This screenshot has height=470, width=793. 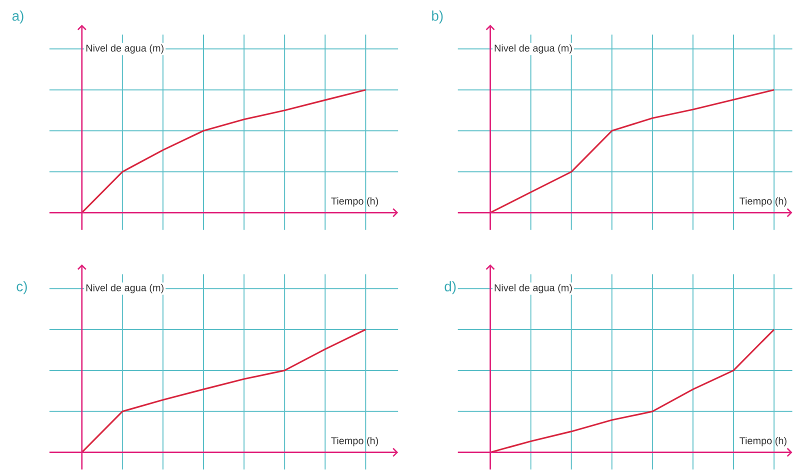 I want to click on chart-title: b), so click(x=437, y=17).